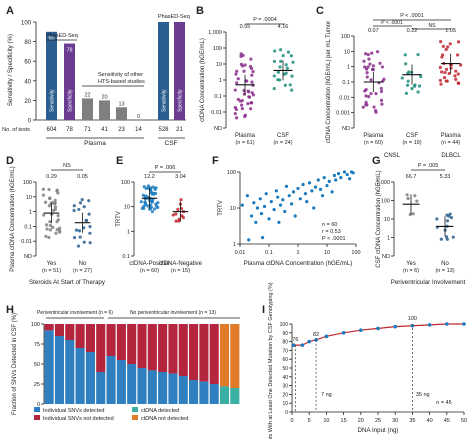 Image resolution: width=474 pixels, height=439 pixels. Describe the element at coordinates (378, 430) in the screenshot. I see `x-axis-label: DNA Input (ng)` at that location.